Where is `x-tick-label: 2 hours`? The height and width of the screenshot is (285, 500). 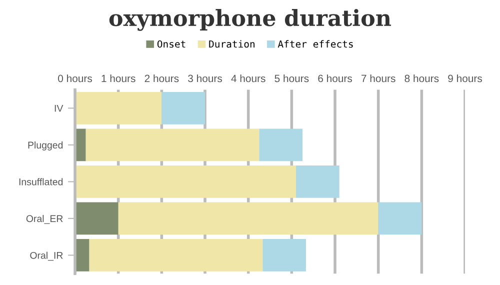 x-tick-label: 2 hours is located at coordinates (161, 78).